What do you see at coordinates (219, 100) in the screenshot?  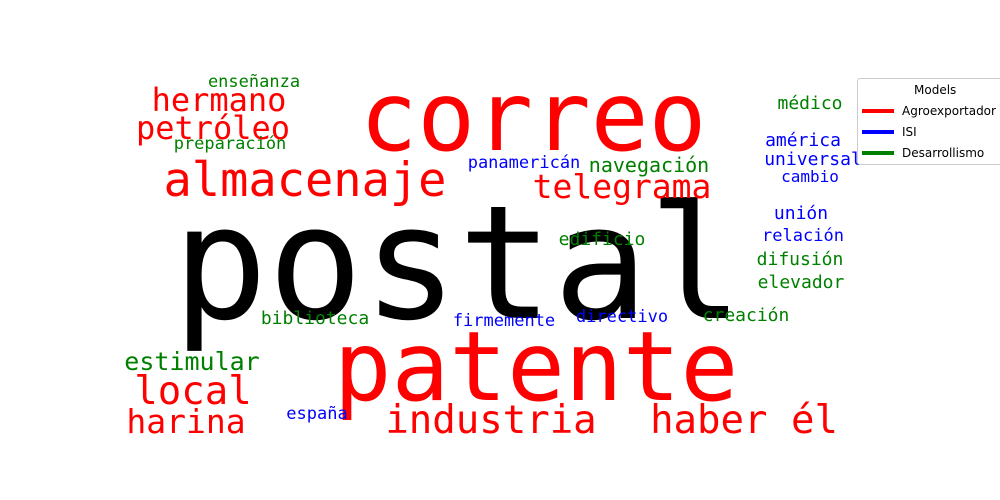 I see `cloud-word: hermano` at bounding box center [219, 100].